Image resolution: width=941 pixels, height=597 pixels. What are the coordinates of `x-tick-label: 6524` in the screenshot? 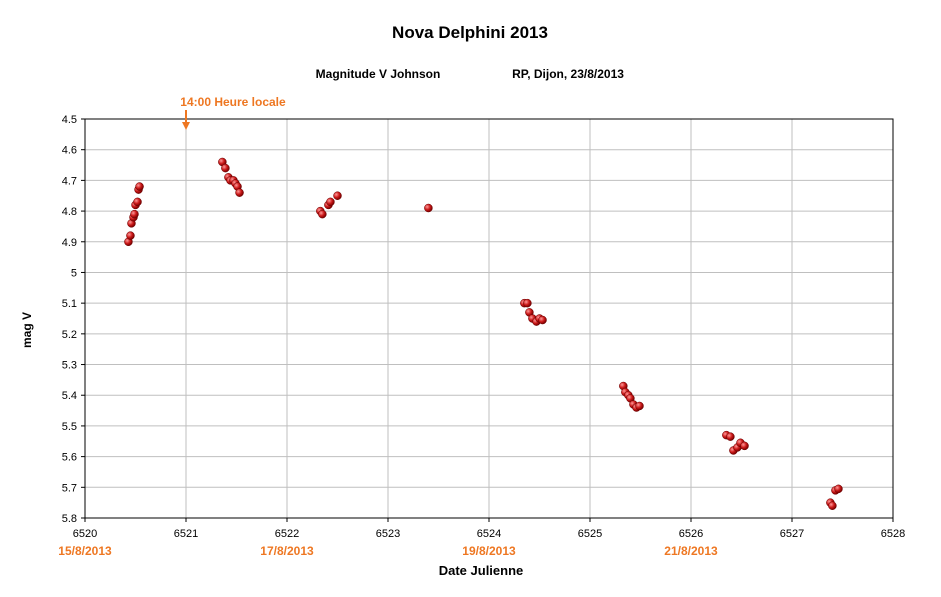 It's located at (489, 534).